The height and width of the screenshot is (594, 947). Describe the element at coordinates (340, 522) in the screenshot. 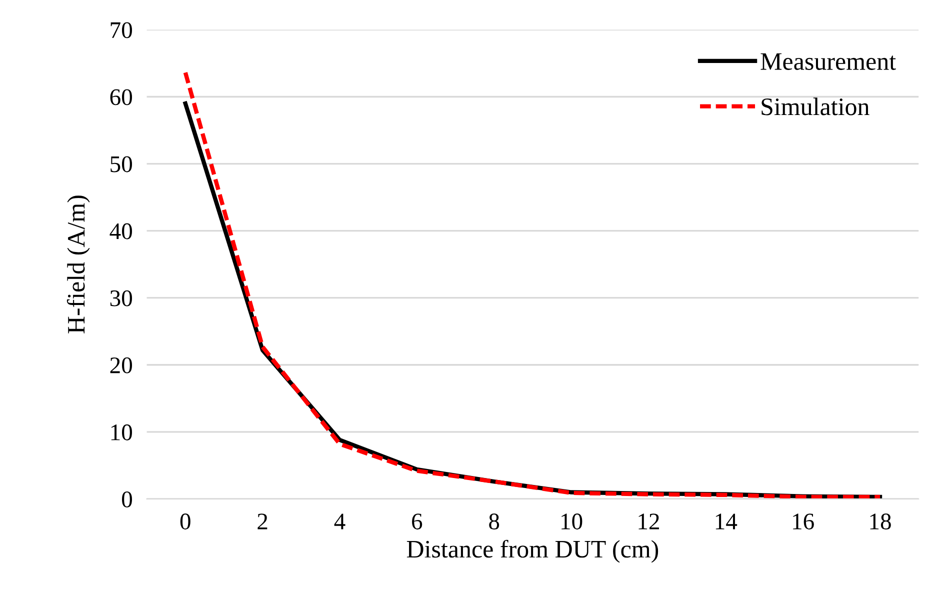

I see `x-tick-label: 4` at that location.